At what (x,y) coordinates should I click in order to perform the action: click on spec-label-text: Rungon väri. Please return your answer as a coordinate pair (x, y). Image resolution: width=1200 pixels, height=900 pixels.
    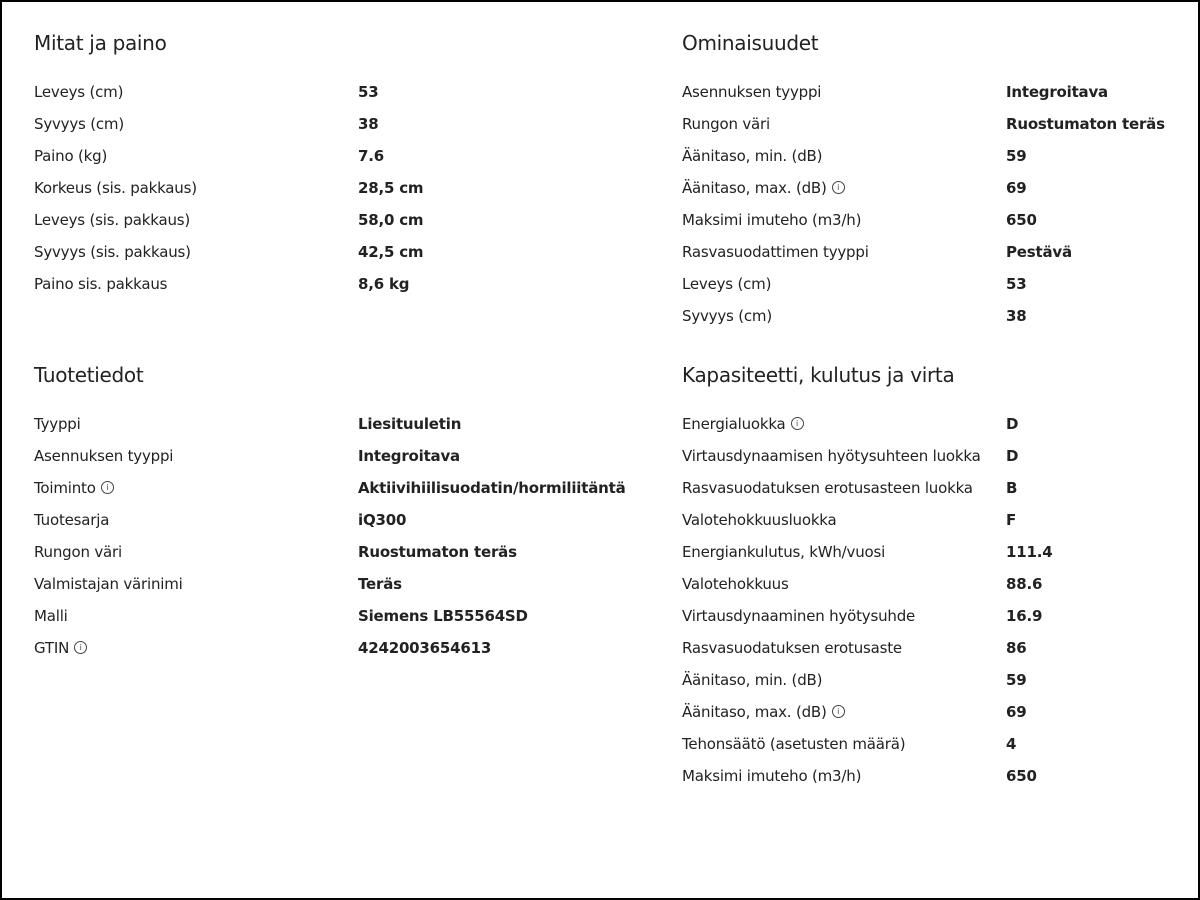
    Looking at the image, I should click on (726, 124).